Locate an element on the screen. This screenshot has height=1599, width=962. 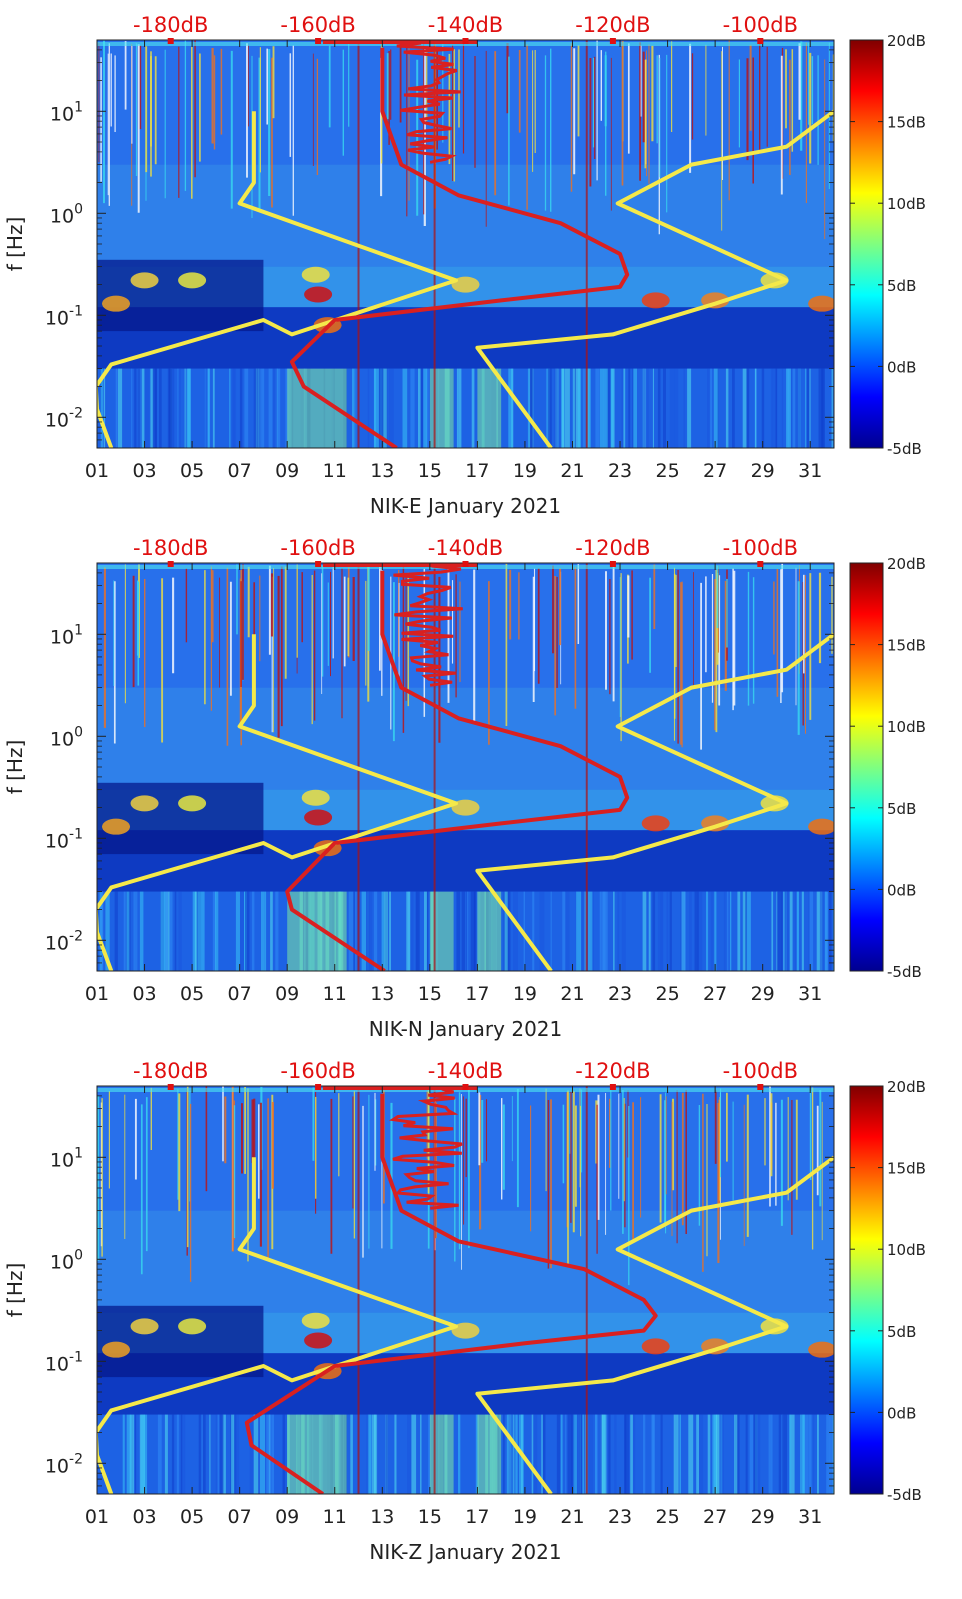
y-axis-title: f [Hz] is located at coordinates (15, 244).